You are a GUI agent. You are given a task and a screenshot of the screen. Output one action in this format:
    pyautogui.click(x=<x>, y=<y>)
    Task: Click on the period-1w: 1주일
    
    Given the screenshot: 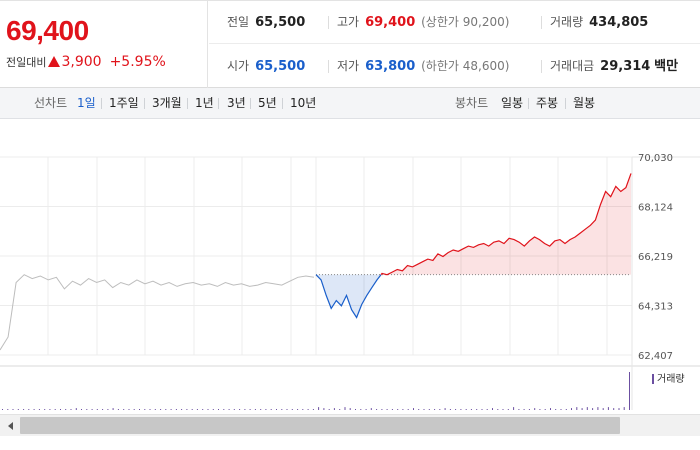 What is the action you would take?
    pyautogui.click(x=124, y=103)
    